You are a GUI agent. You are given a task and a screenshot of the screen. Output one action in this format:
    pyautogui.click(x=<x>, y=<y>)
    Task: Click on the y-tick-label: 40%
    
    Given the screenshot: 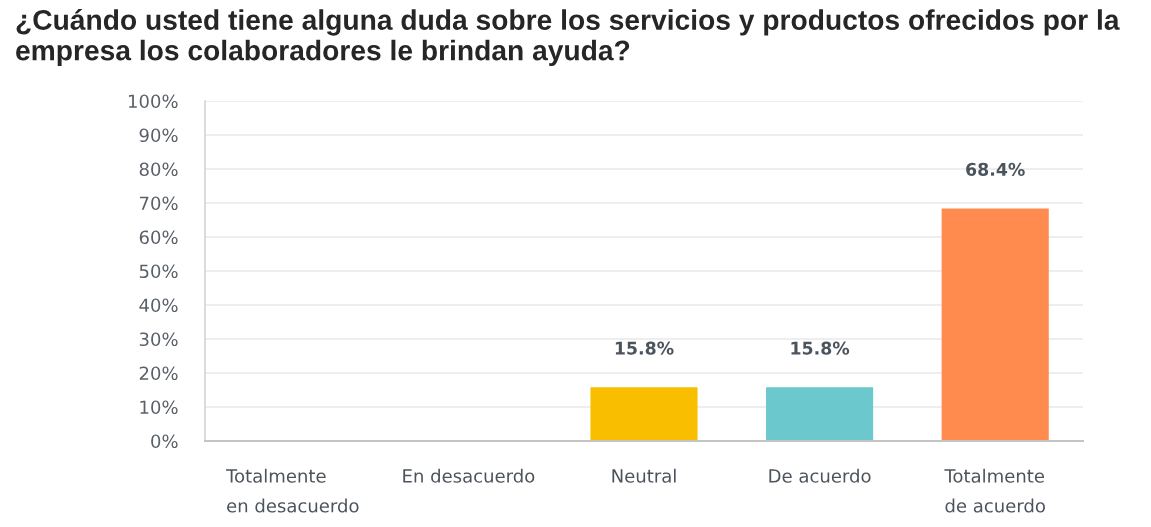 What is the action you would take?
    pyautogui.click(x=158, y=305)
    